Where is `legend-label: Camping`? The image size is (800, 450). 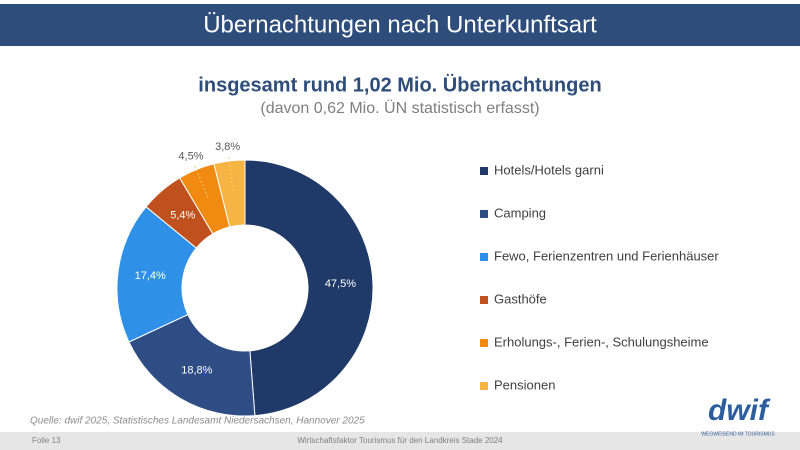
legend-label: Camping is located at coordinates (520, 212).